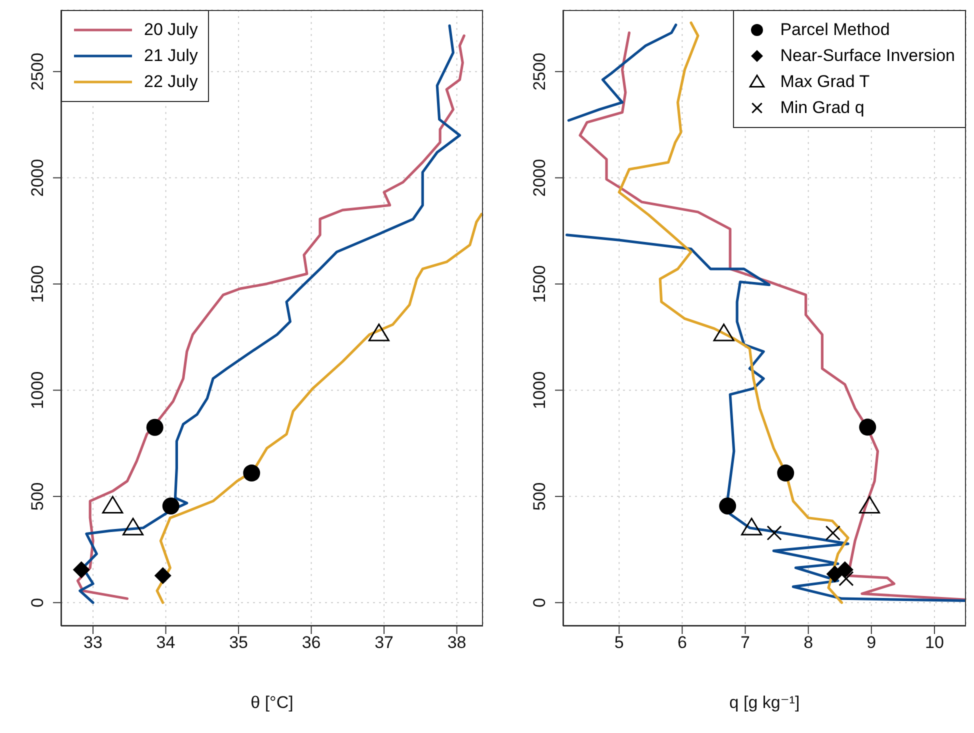  What do you see at coordinates (764, 702) in the screenshot?
I see `x-axis-title: q [g kg⁻¹]` at bounding box center [764, 702].